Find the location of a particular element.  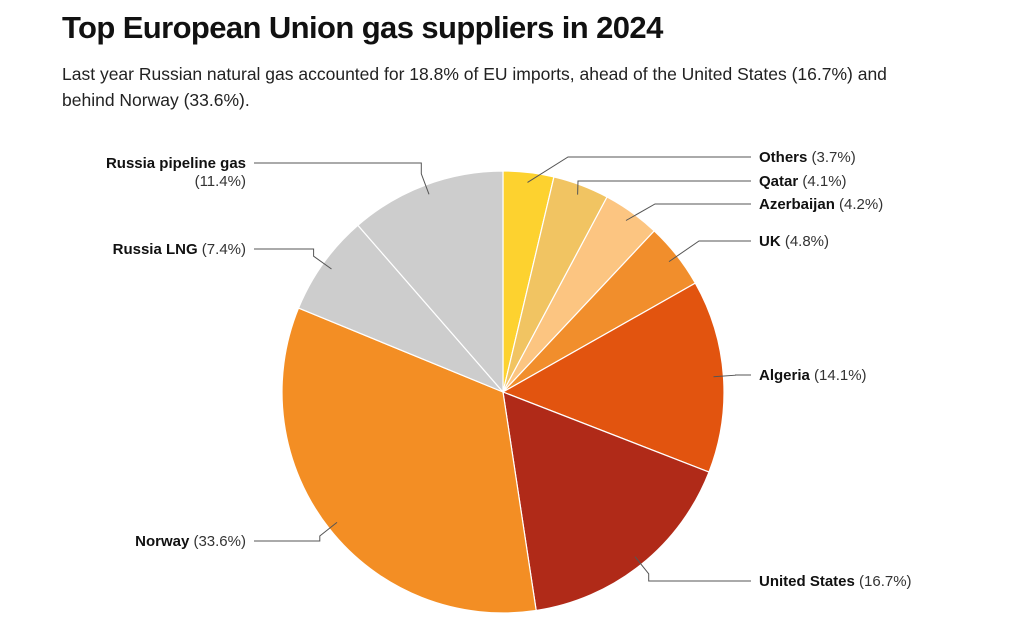

label-others: Others (3.7%) is located at coordinates (807, 157).